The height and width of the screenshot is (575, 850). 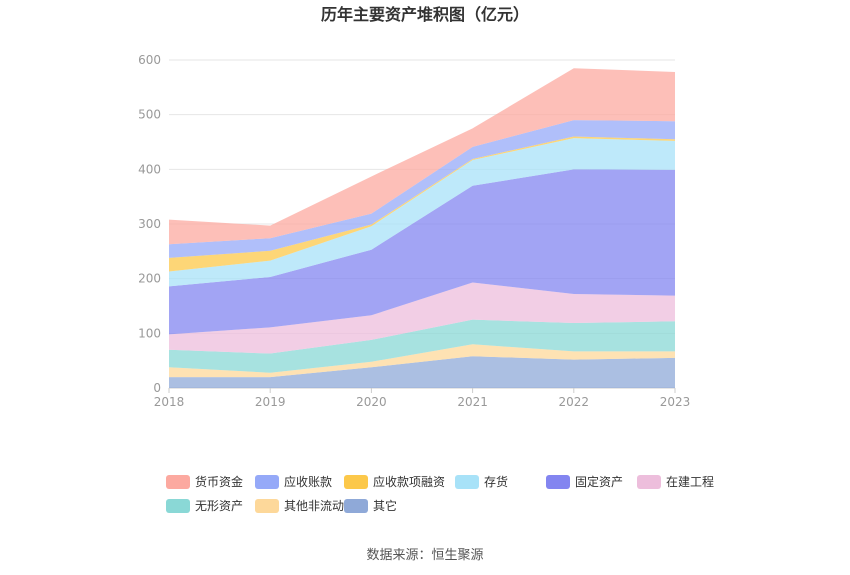 What do you see at coordinates (371, 402) in the screenshot?
I see `x-tick-label: 2020` at bounding box center [371, 402].